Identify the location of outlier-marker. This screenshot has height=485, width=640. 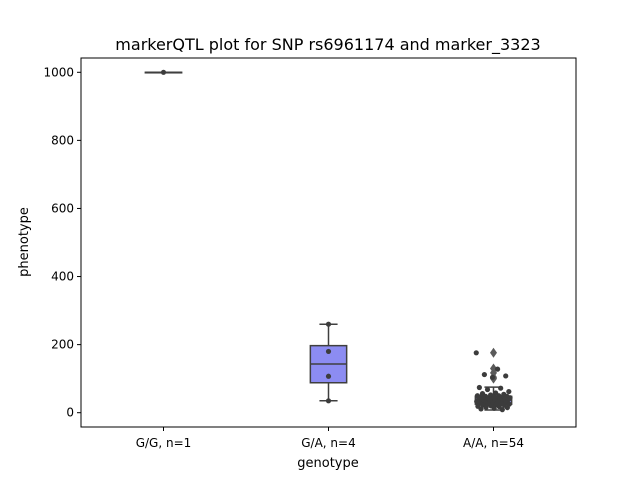
(493, 352).